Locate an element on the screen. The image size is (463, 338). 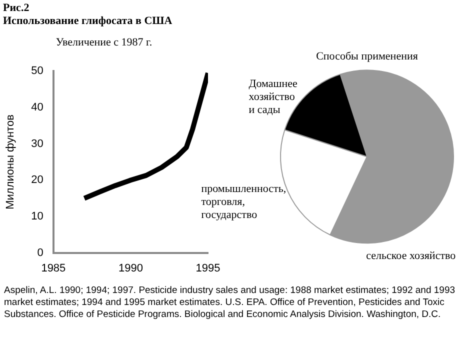
x-tick-label: 1990 is located at coordinates (130, 268).